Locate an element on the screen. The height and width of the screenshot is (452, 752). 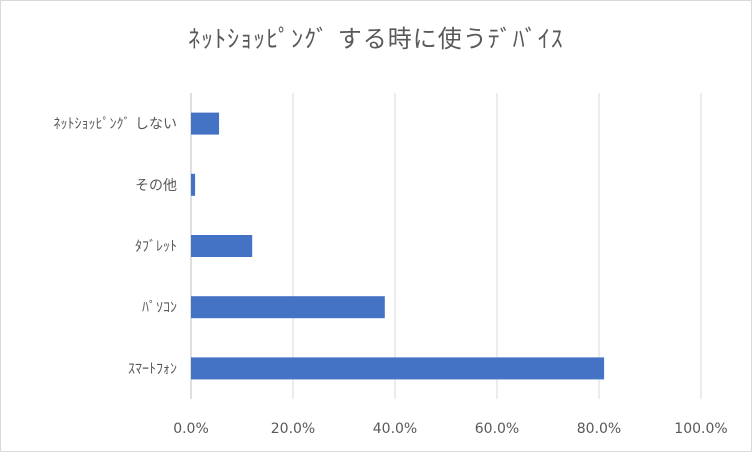
x-tick-label-3: 60.0% is located at coordinates (497, 429).